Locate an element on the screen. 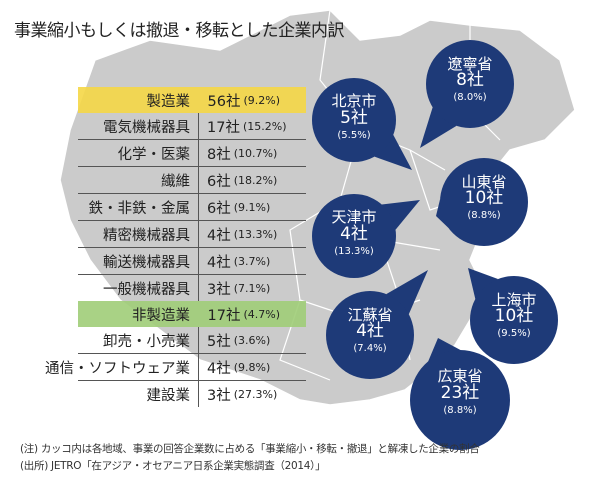 This screenshot has height=492, width=600. industry-label: 卸売・小売業 is located at coordinates (146, 341).